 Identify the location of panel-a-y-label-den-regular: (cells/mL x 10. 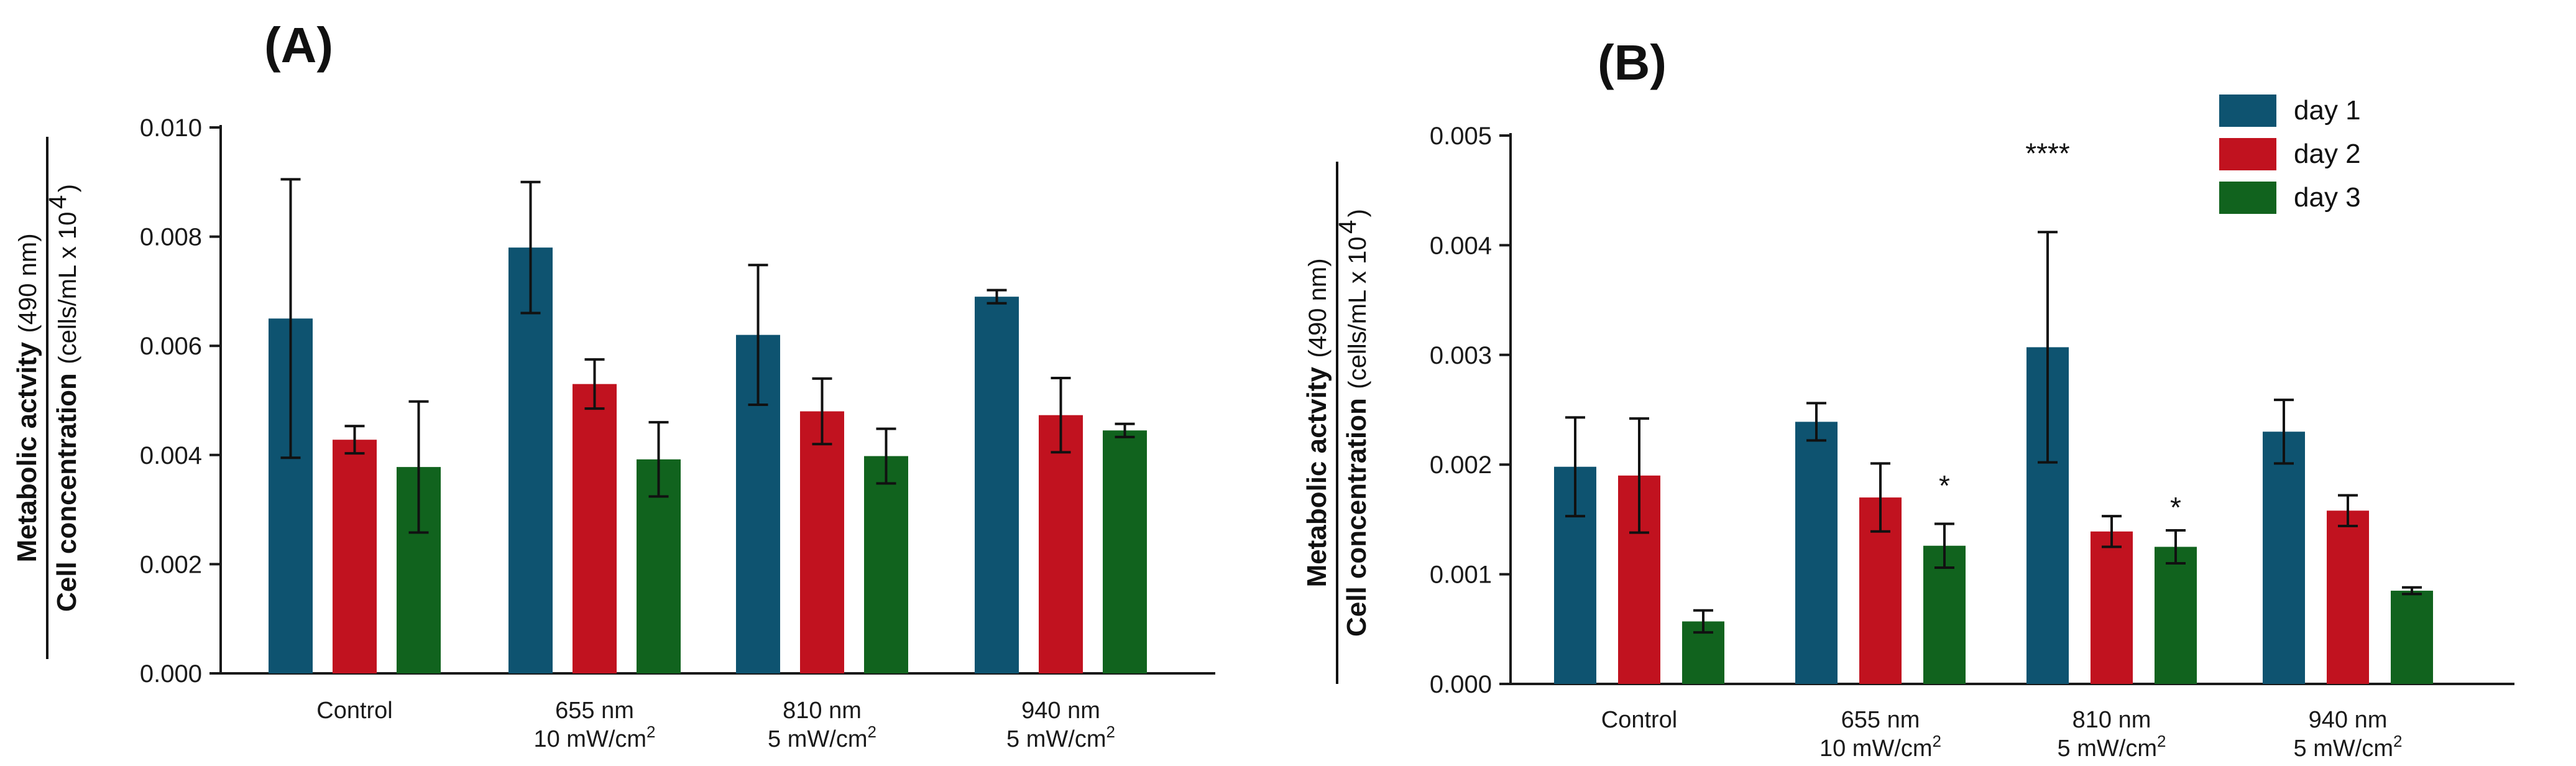
(67, 287).